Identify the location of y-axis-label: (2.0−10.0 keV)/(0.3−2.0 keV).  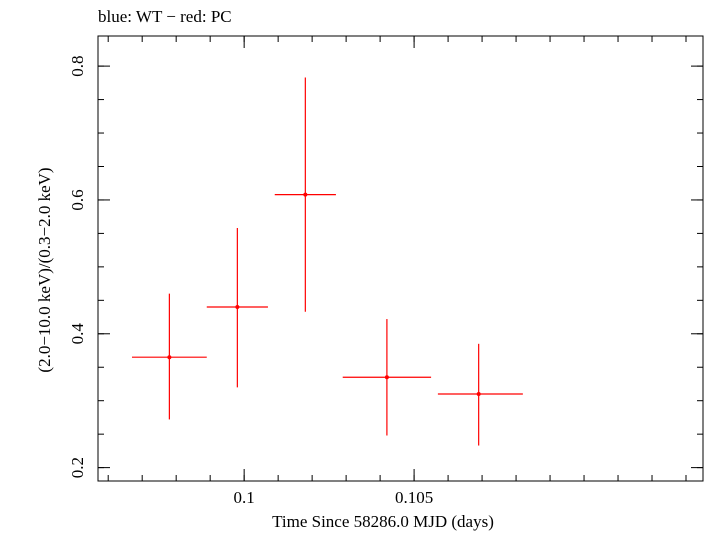
(44, 269).